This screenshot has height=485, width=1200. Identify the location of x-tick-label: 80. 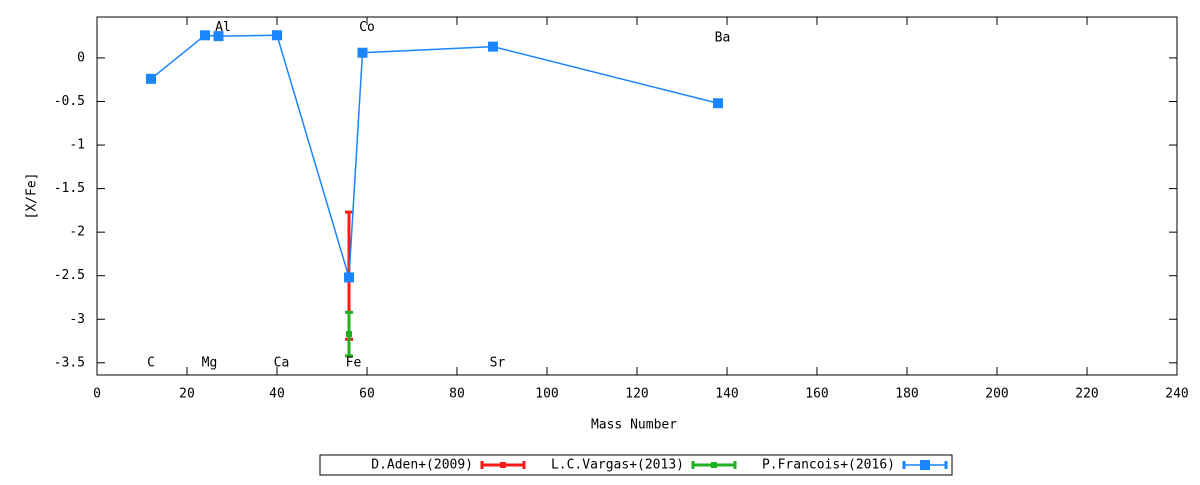
(457, 394).